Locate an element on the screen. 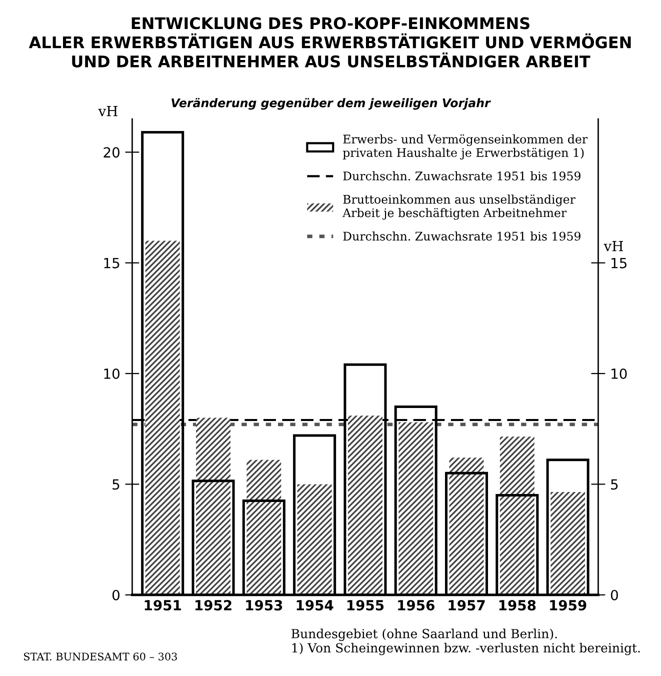 The width and height of the screenshot is (661, 676). x-tick-label: 1951 is located at coordinates (162, 605).